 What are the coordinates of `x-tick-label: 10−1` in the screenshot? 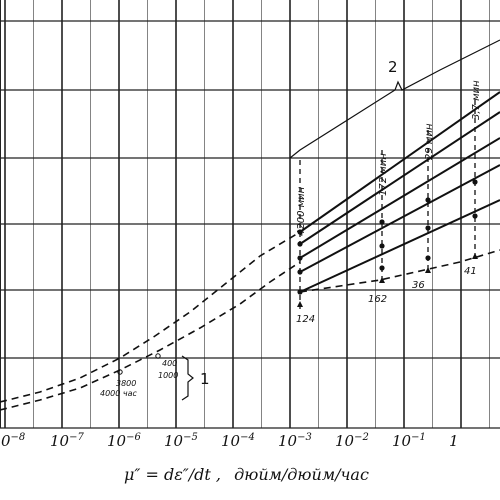 It's located at (409, 441).